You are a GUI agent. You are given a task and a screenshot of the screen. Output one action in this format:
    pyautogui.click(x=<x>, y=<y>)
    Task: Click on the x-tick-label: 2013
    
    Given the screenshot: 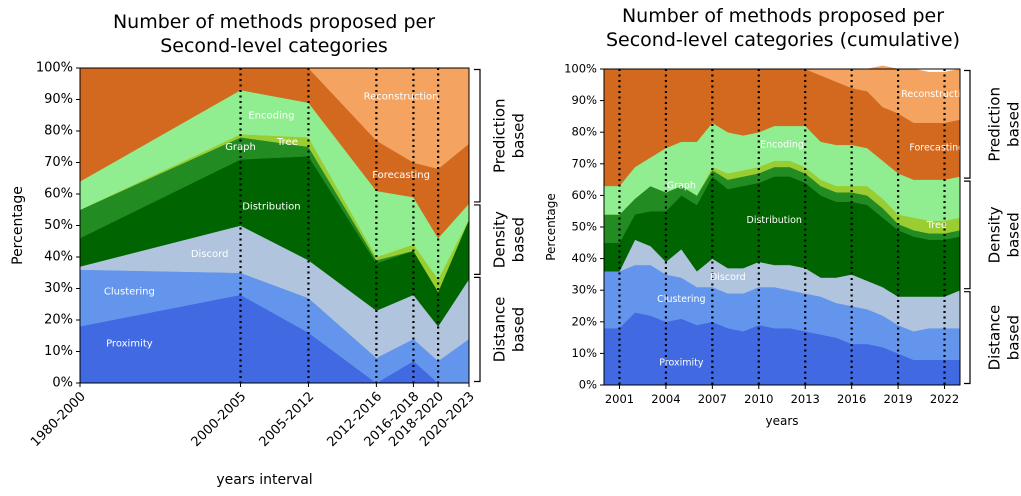 What is the action you would take?
    pyautogui.click(x=805, y=399)
    